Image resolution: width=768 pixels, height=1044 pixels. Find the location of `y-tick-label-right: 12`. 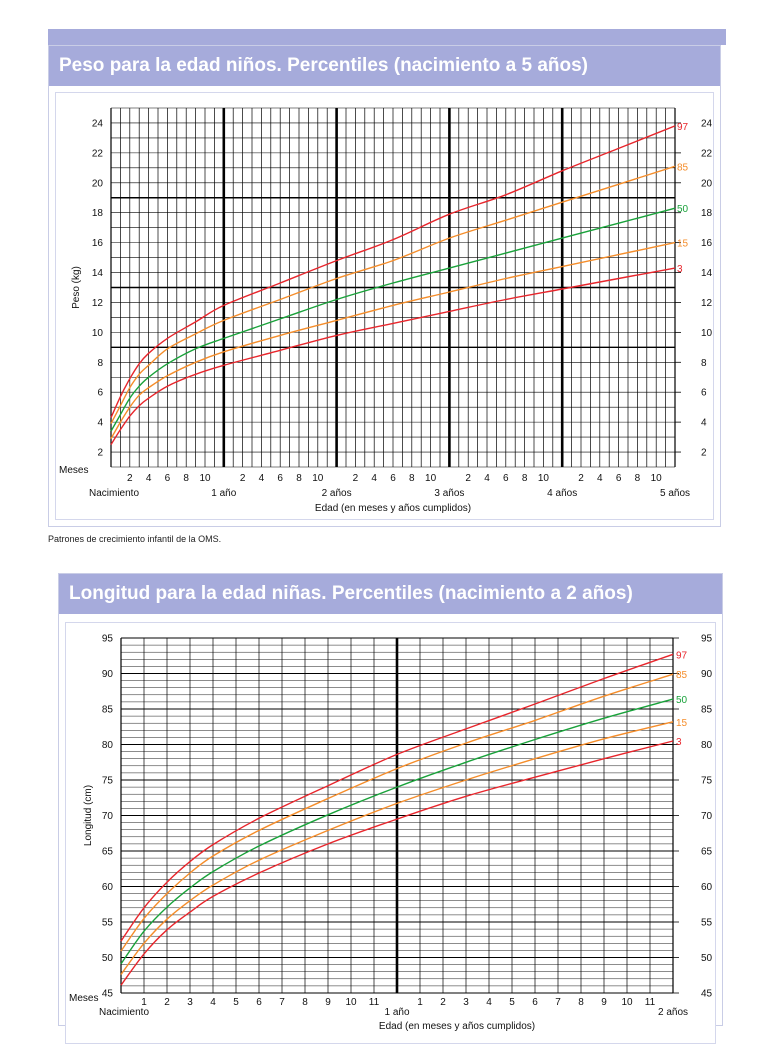

y-tick-label-right: 12 is located at coordinates (707, 303).